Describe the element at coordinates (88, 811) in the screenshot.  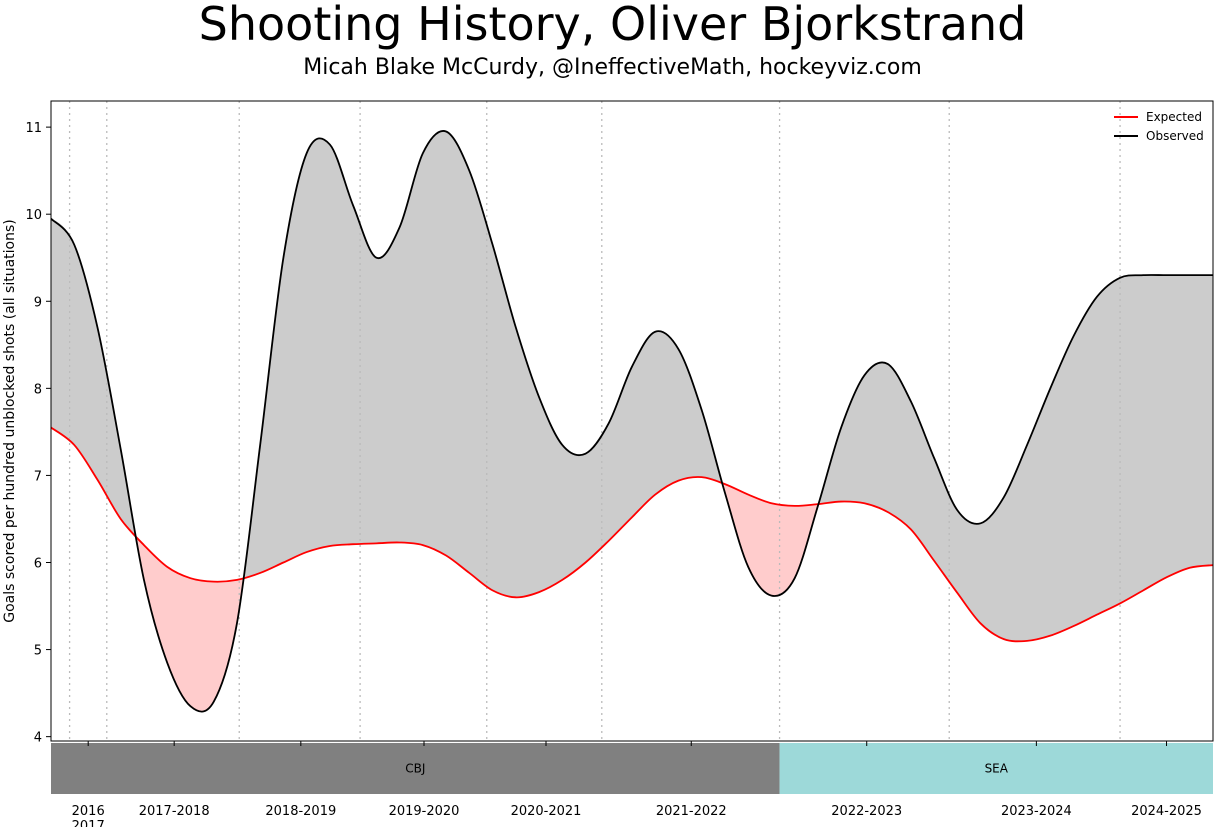
I see `x-tick-label: 2016` at that location.